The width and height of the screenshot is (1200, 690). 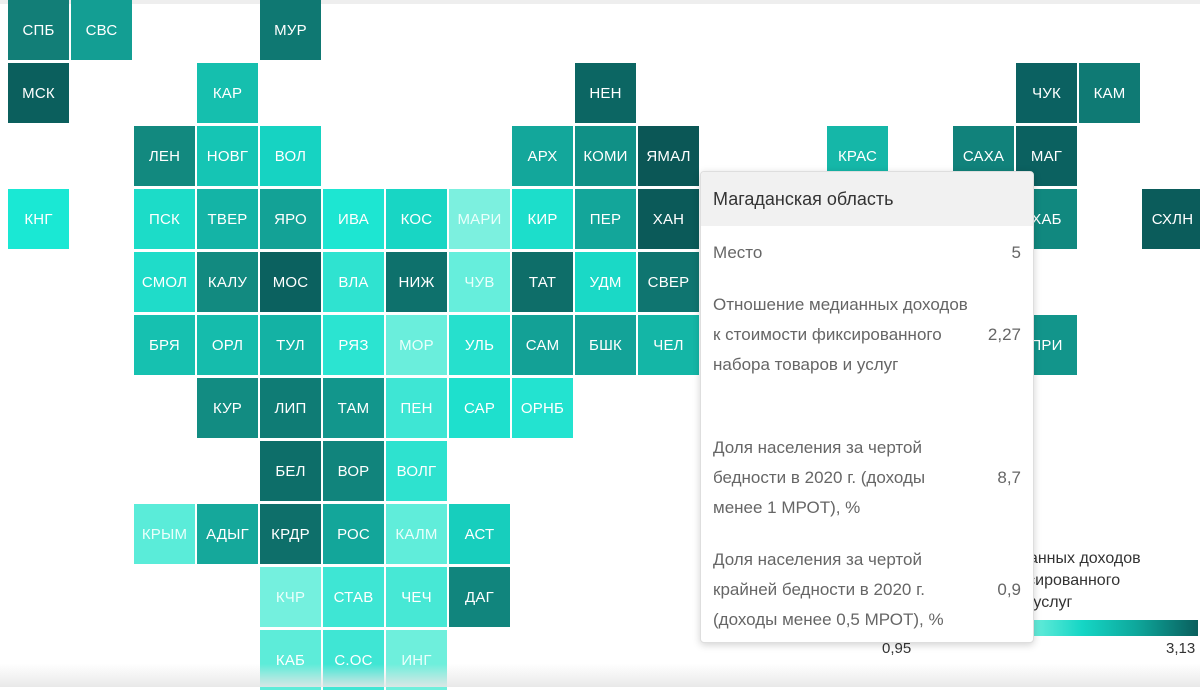 What do you see at coordinates (353, 282) in the screenshot?
I see `region-tile-32: ВЛА` at bounding box center [353, 282].